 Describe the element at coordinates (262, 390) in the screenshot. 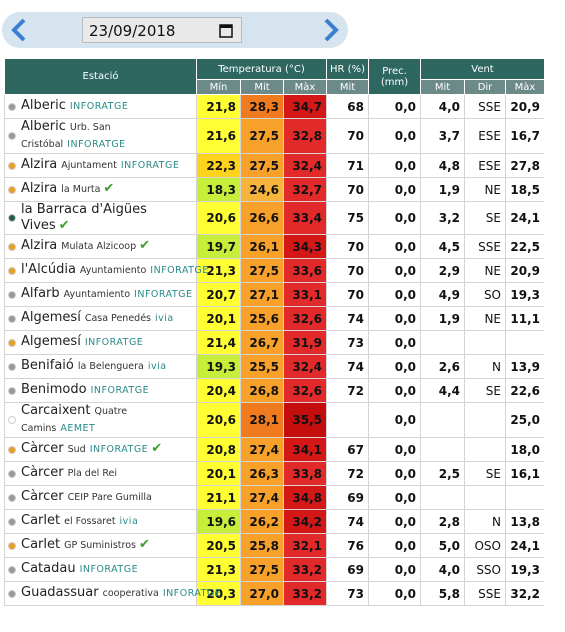

I see `value-cell: 26,8` at that location.